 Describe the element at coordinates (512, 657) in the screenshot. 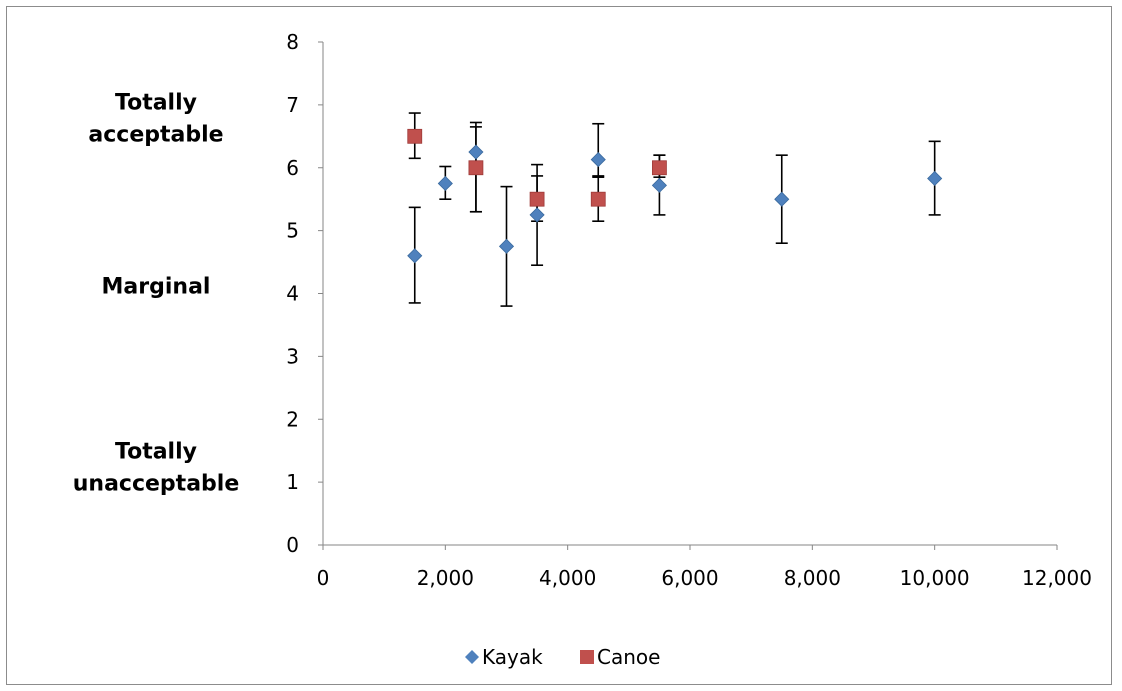

I see `legend-label-kayak: Kayak` at that location.